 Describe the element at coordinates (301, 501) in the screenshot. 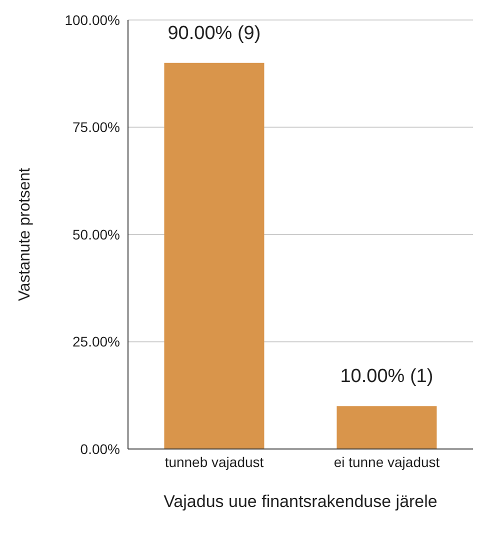

I see `x-axis-title: Vajadus uue finantsrakenduse järele` at that location.